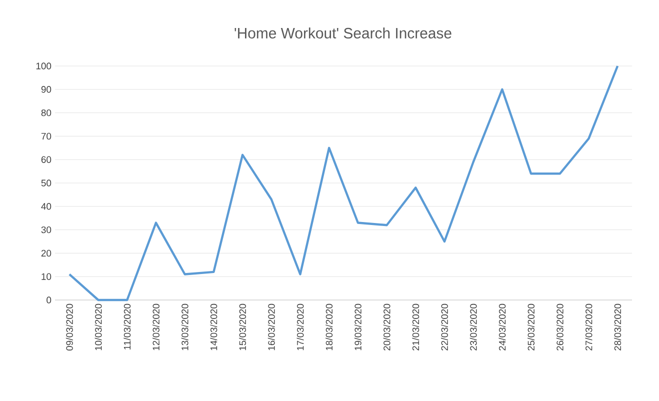 The height and width of the screenshot is (401, 659). What do you see at coordinates (98, 327) in the screenshot?
I see `x-tick-label: 10/03/2020` at bounding box center [98, 327].